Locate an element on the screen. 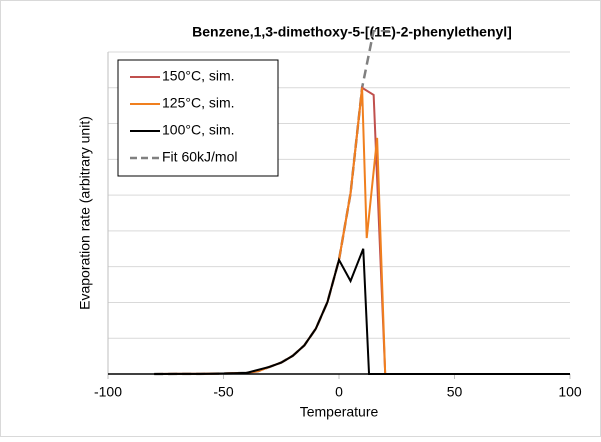 Image resolution: width=601 pixels, height=442 pixels. x-tick-label: 100 is located at coordinates (570, 392).